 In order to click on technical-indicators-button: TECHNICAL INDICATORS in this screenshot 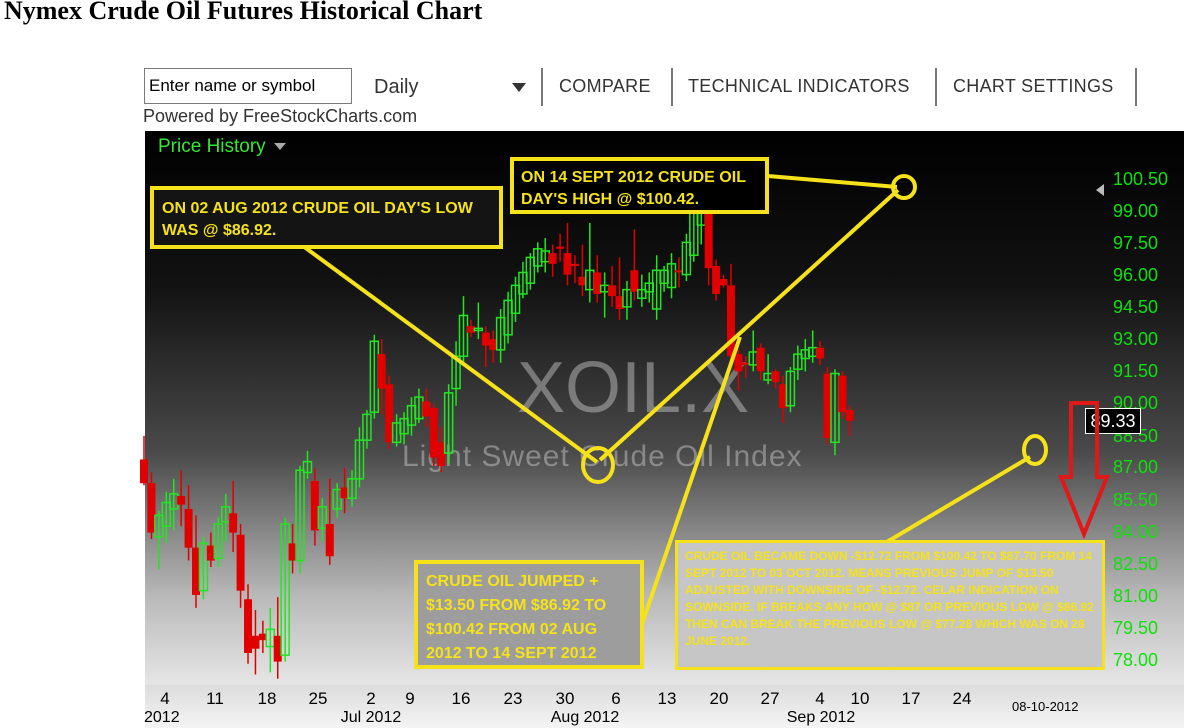, I will do `click(799, 86)`.